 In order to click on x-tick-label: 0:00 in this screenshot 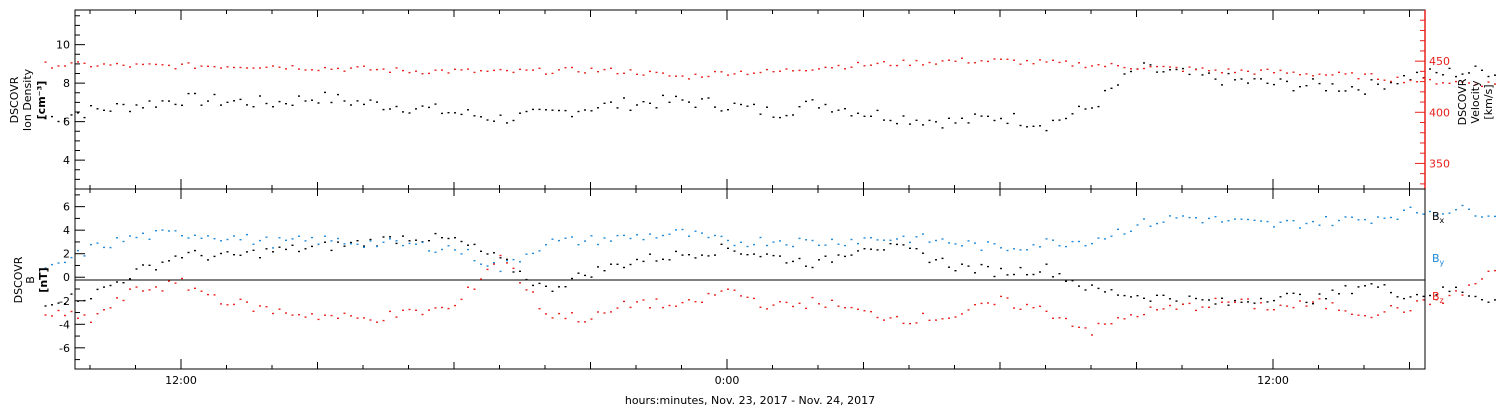, I will do `click(727, 380)`.